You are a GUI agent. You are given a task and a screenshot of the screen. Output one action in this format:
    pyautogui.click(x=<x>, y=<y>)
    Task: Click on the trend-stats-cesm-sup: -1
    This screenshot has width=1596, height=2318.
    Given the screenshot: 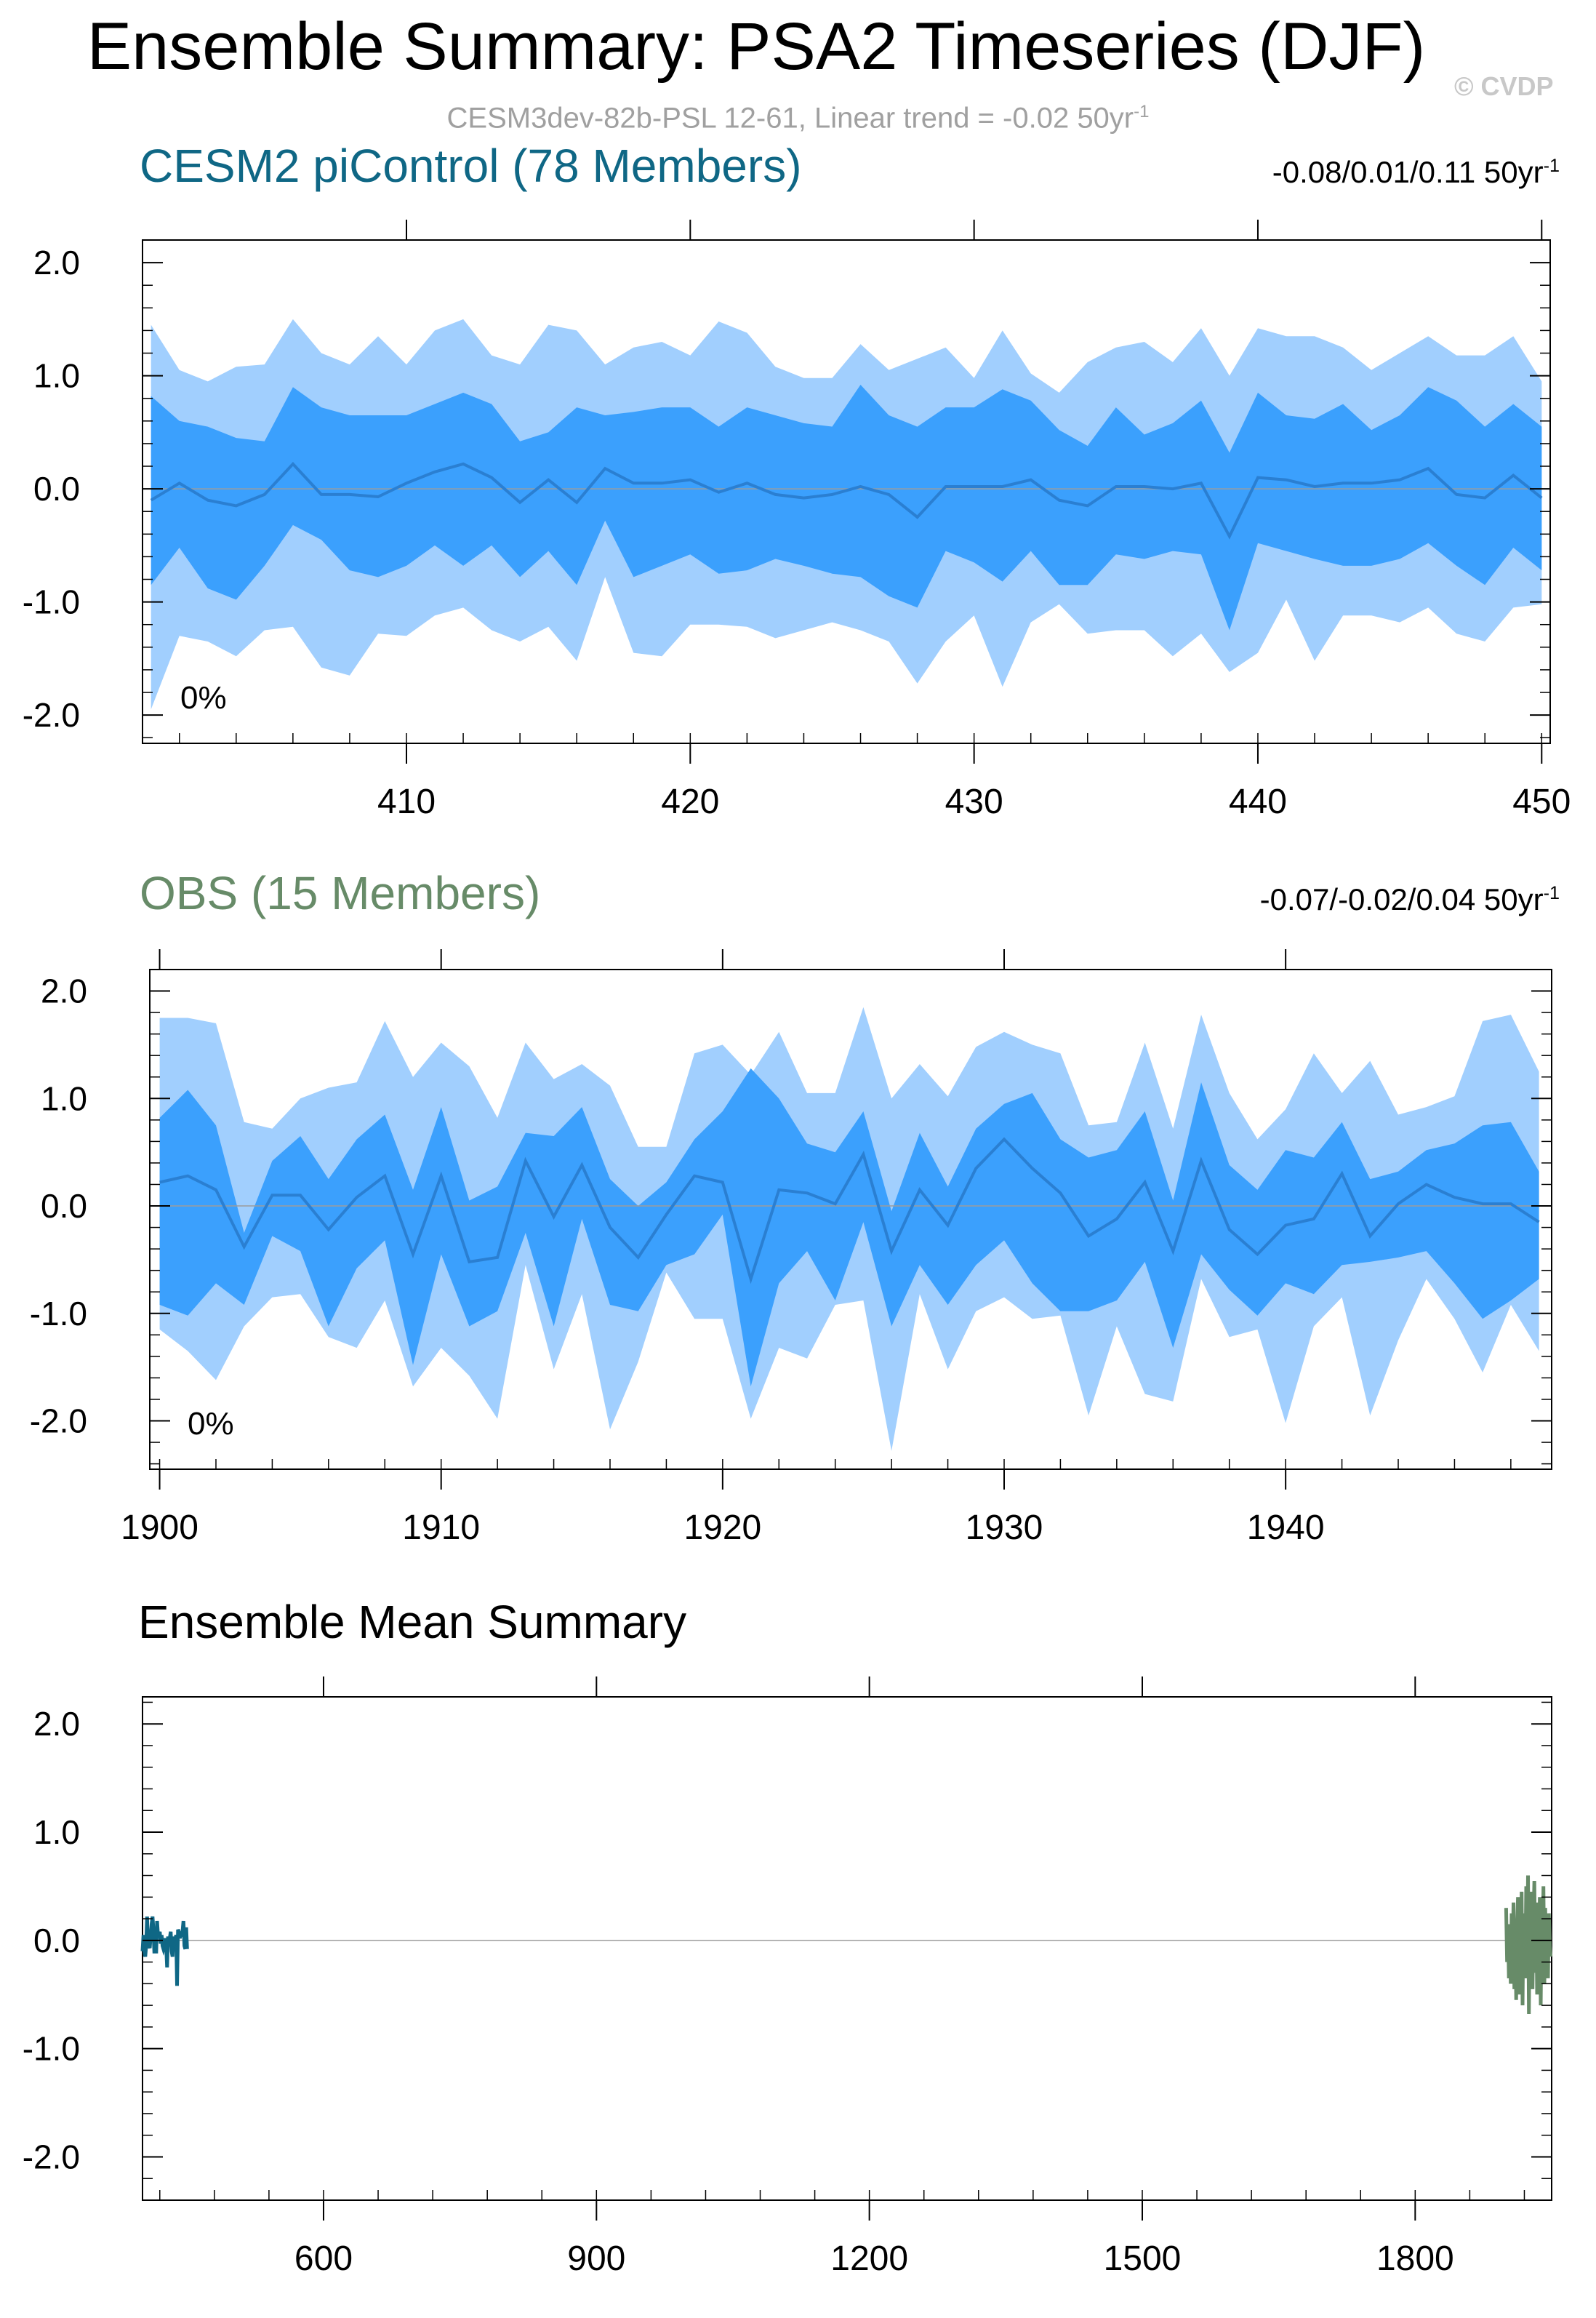 What is the action you would take?
    pyautogui.click(x=1552, y=166)
    